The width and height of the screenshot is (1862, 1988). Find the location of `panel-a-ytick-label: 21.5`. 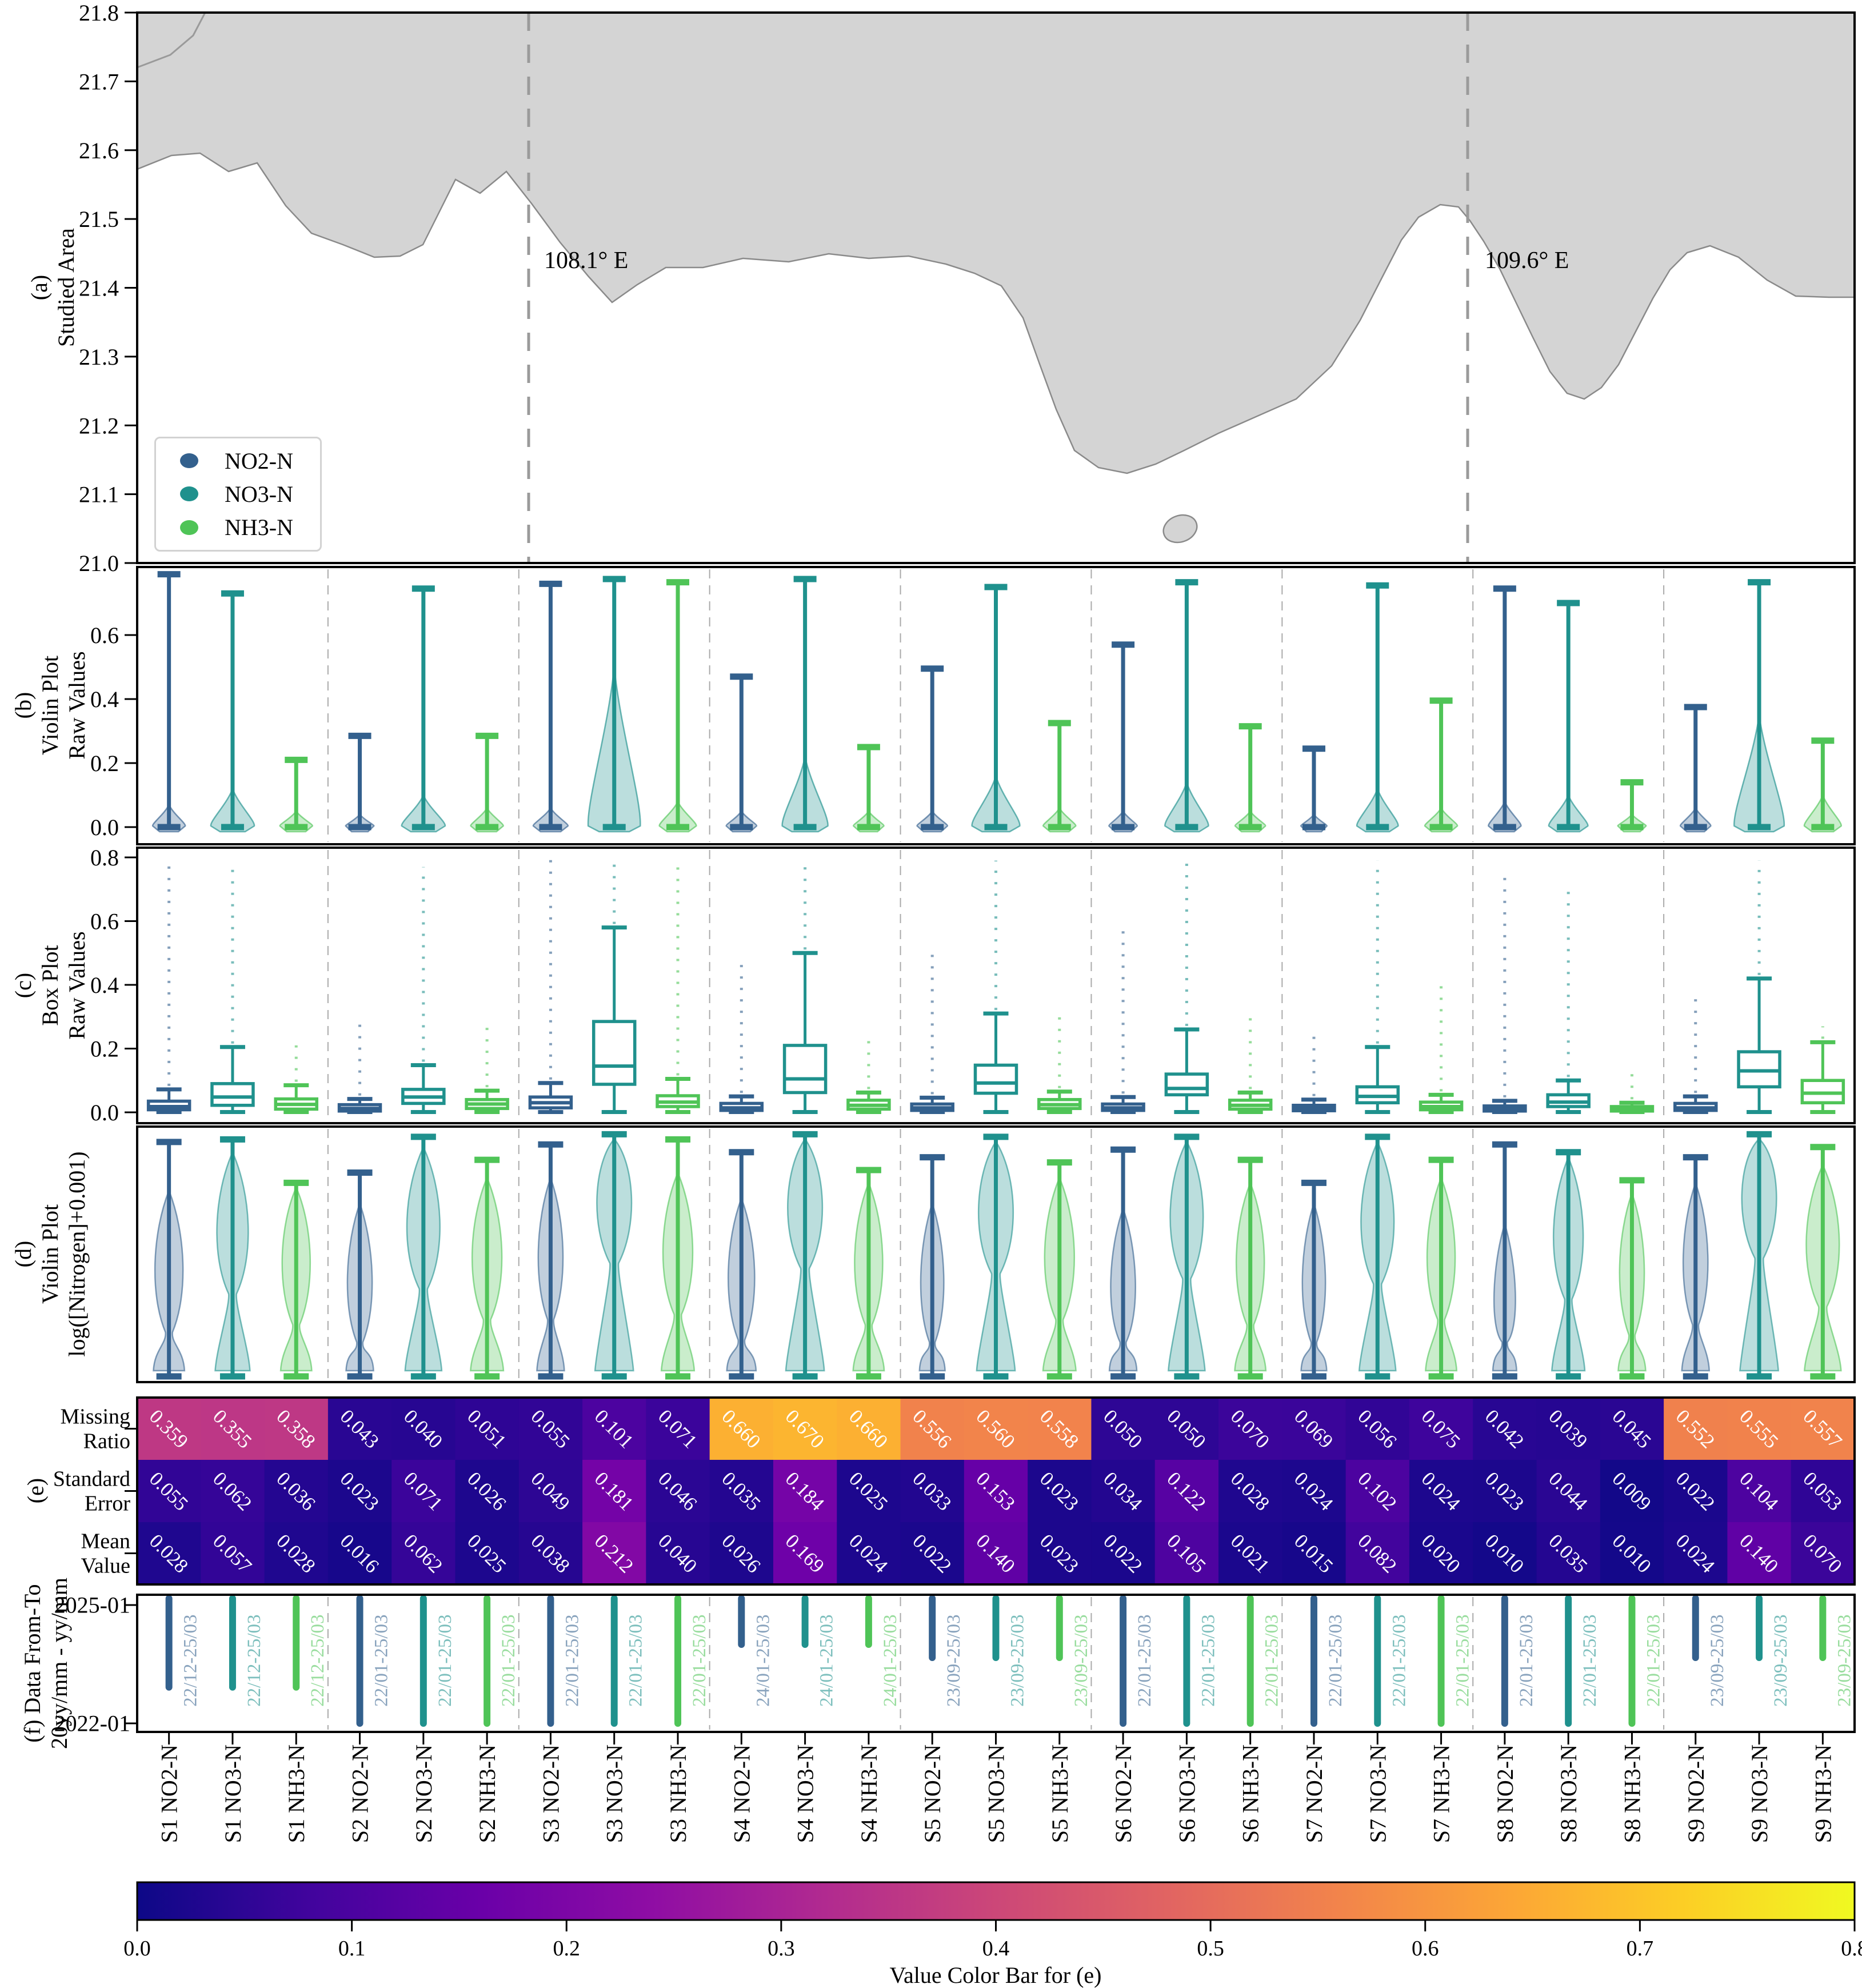

panel-a-ytick-label: 21.5 is located at coordinates (99, 219).